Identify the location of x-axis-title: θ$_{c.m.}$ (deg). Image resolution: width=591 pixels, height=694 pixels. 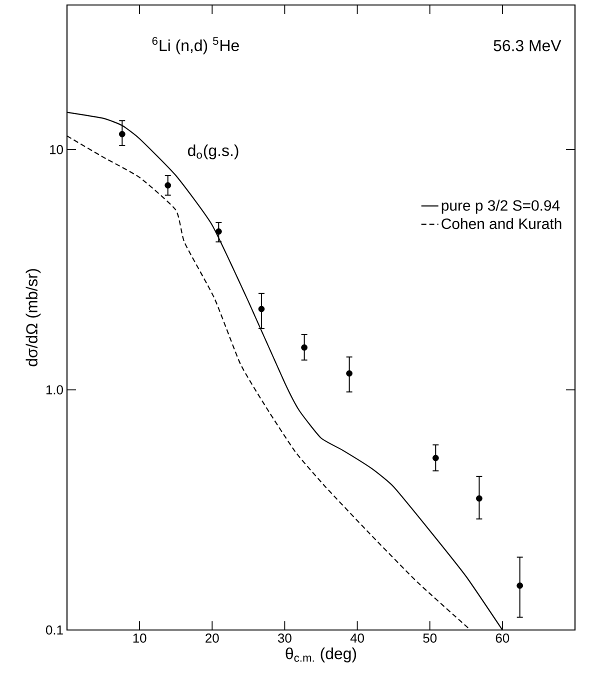
(321, 655).